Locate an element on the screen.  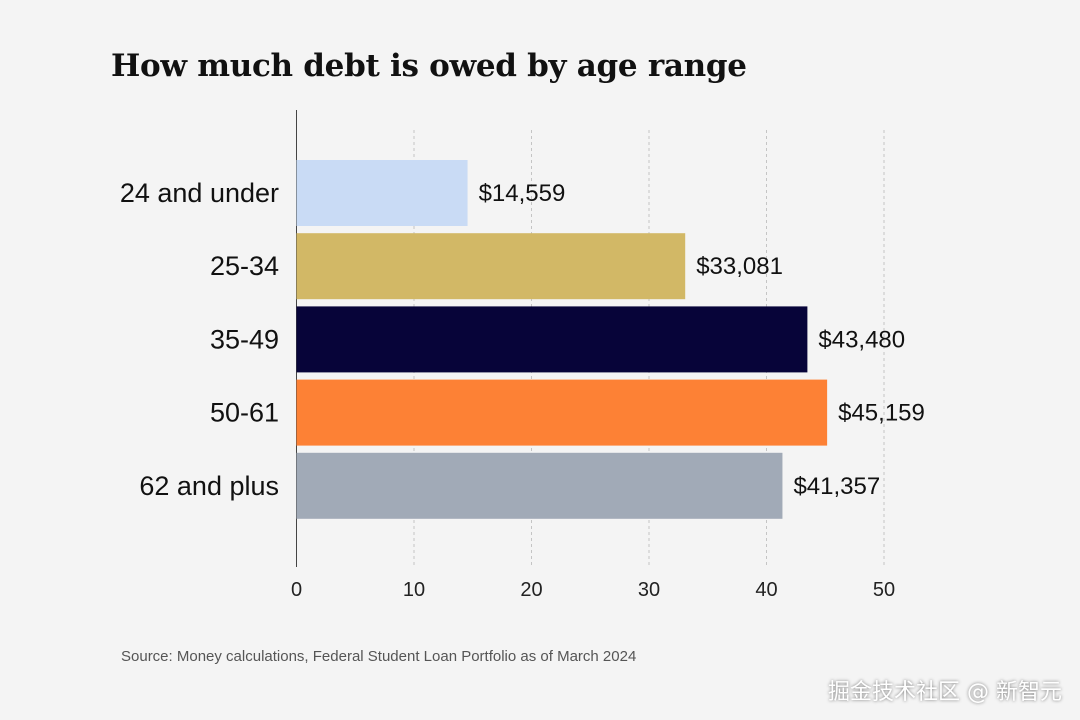
value-label: $43,480 is located at coordinates (861, 339).